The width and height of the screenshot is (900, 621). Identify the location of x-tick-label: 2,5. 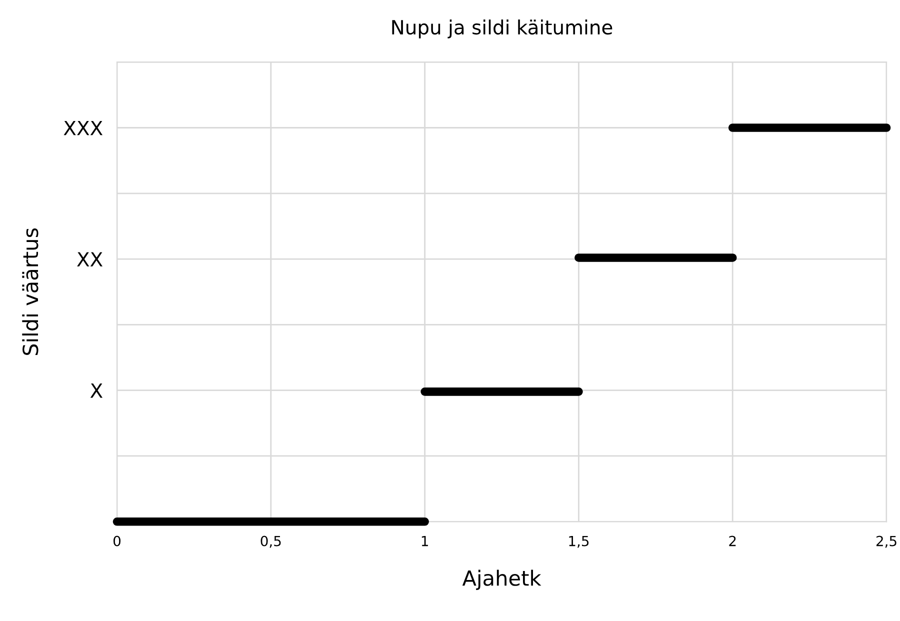
(886, 542).